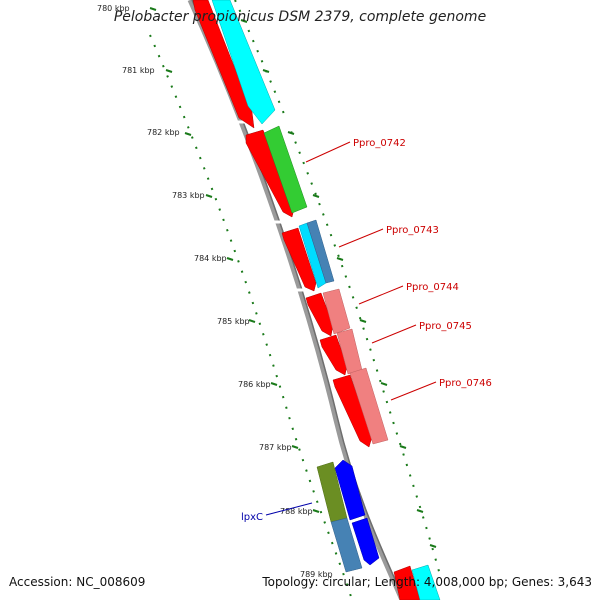 The height and width of the screenshot is (600, 600). Describe the element at coordinates (275, 447) in the screenshot. I see `tick-label-787: 787 kbp` at that location.